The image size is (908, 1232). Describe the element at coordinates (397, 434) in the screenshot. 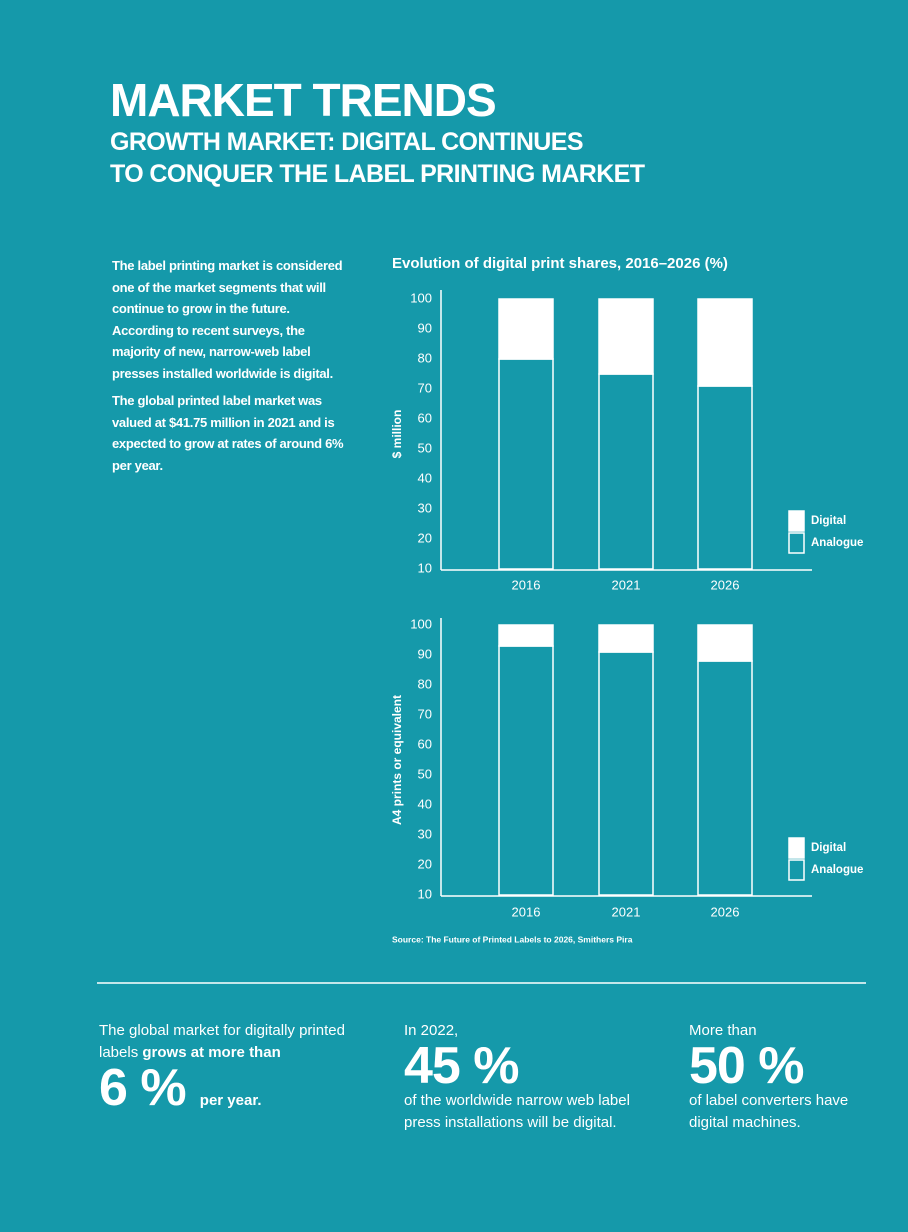

I see `y-axis-label: $ million` at that location.